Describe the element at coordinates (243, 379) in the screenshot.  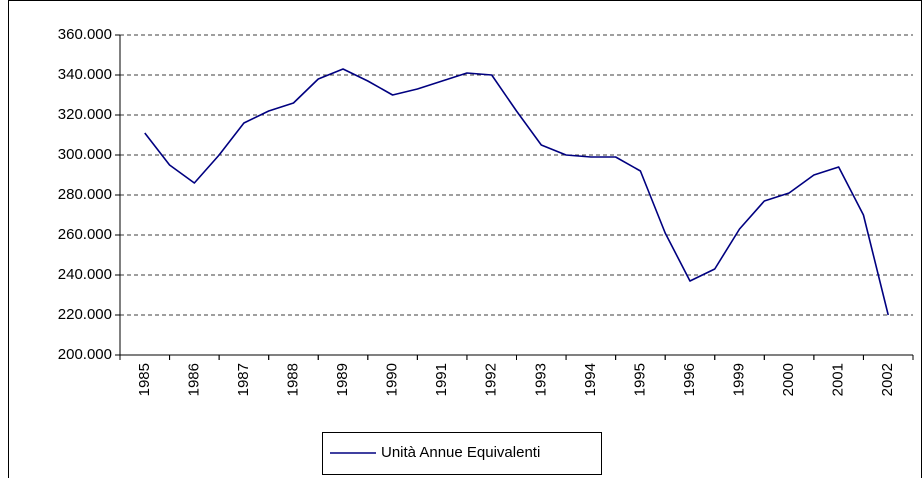
I see `x-tick-label: 1987` at that location.